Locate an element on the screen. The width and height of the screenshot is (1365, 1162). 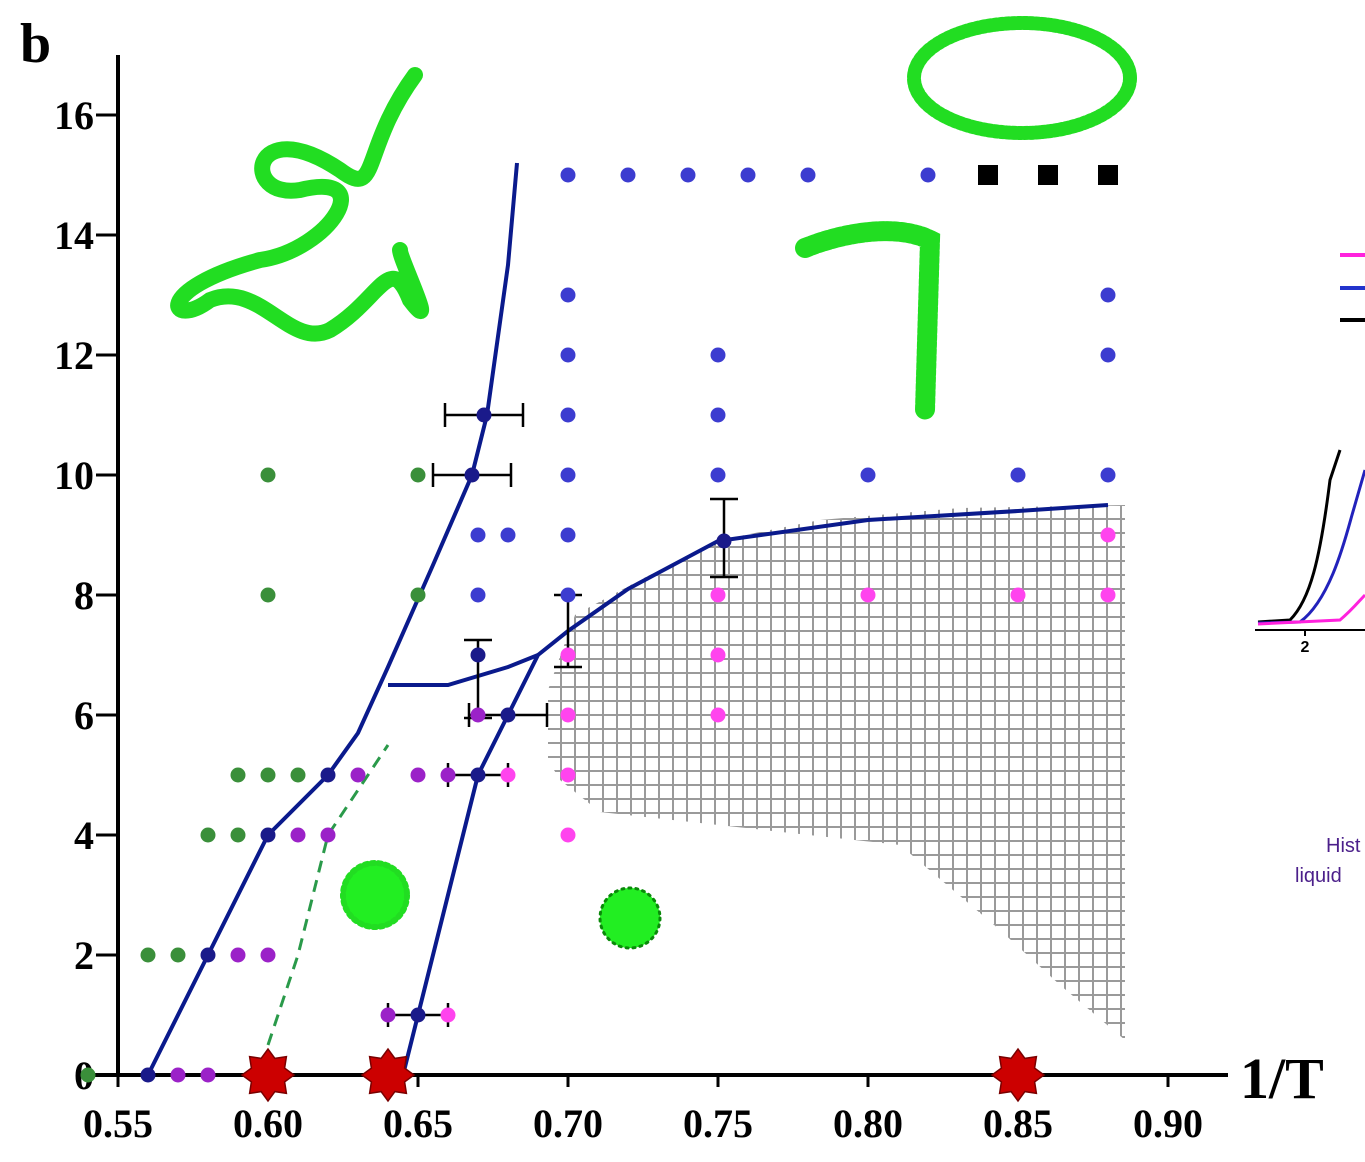
x-tick-label: 0.60 is located at coordinates (268, 1123).